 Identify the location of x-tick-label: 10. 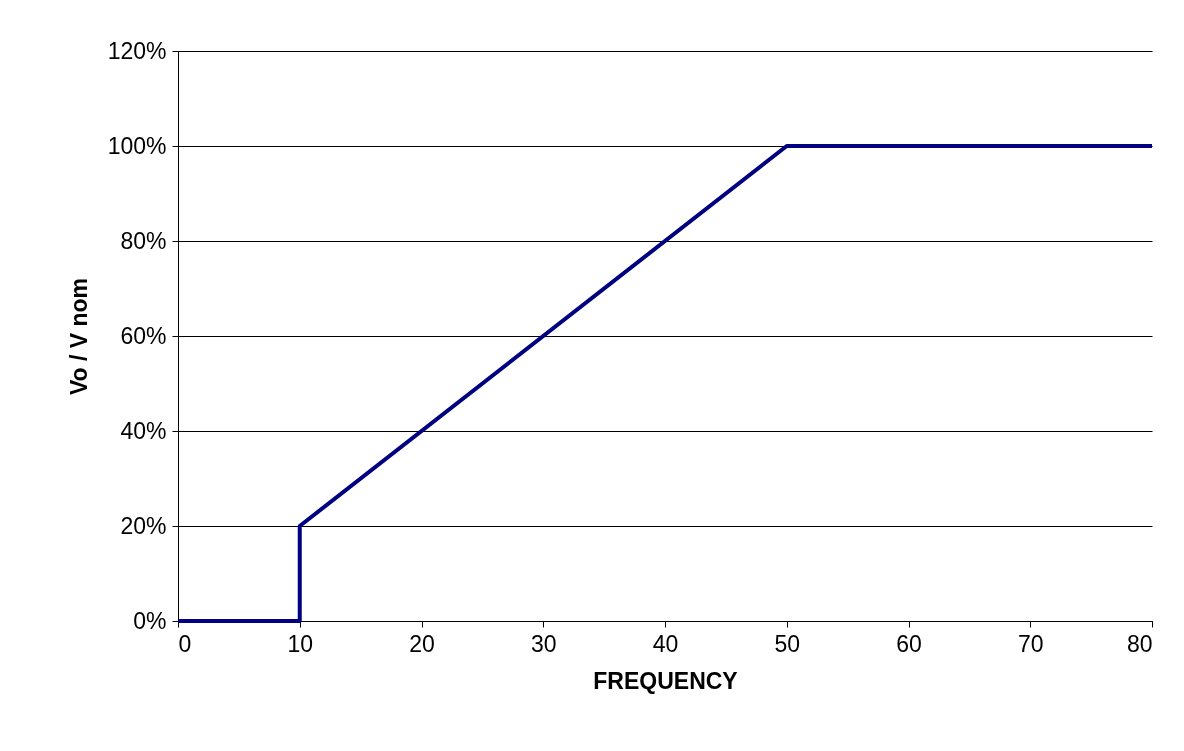
(300, 643).